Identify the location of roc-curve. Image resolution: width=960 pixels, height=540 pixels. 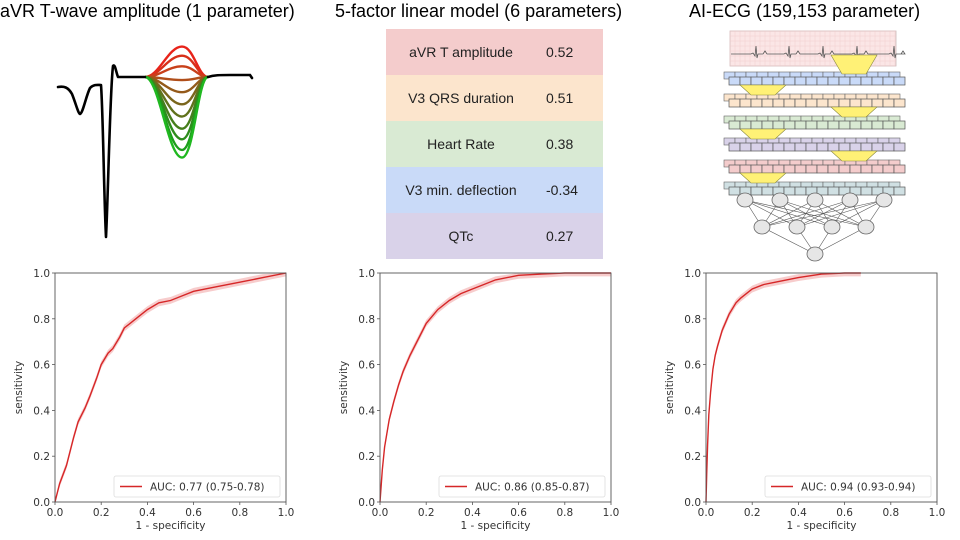
(170, 387).